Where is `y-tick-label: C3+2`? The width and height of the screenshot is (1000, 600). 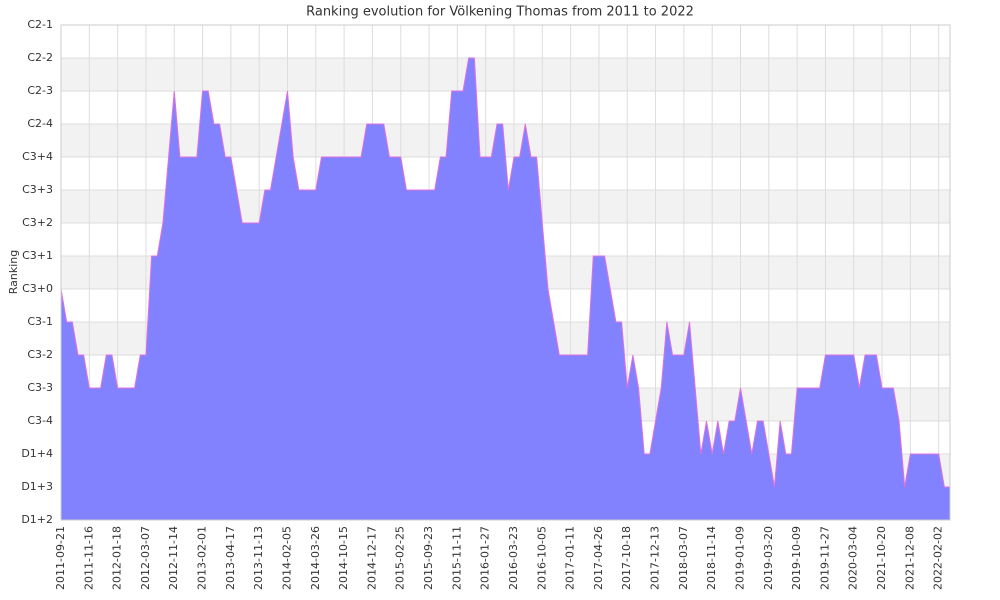
y-tick-label: C3+2 is located at coordinates (37, 222).